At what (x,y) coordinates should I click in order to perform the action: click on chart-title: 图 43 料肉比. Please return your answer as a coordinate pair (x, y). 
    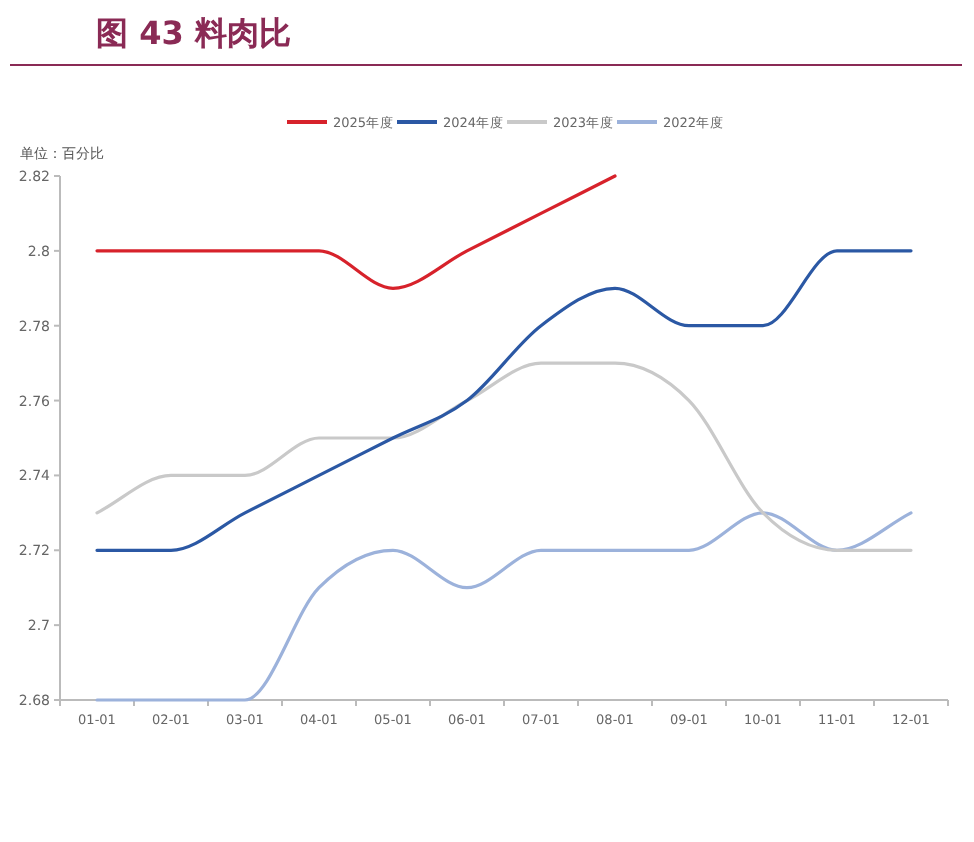
    Looking at the image, I should click on (193, 33).